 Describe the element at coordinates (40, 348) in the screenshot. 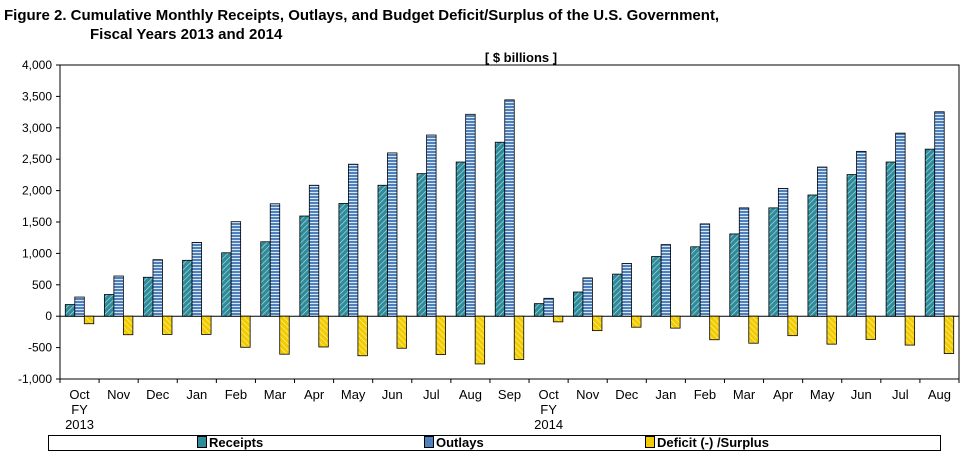

I see `y-tick-label: -500` at that location.